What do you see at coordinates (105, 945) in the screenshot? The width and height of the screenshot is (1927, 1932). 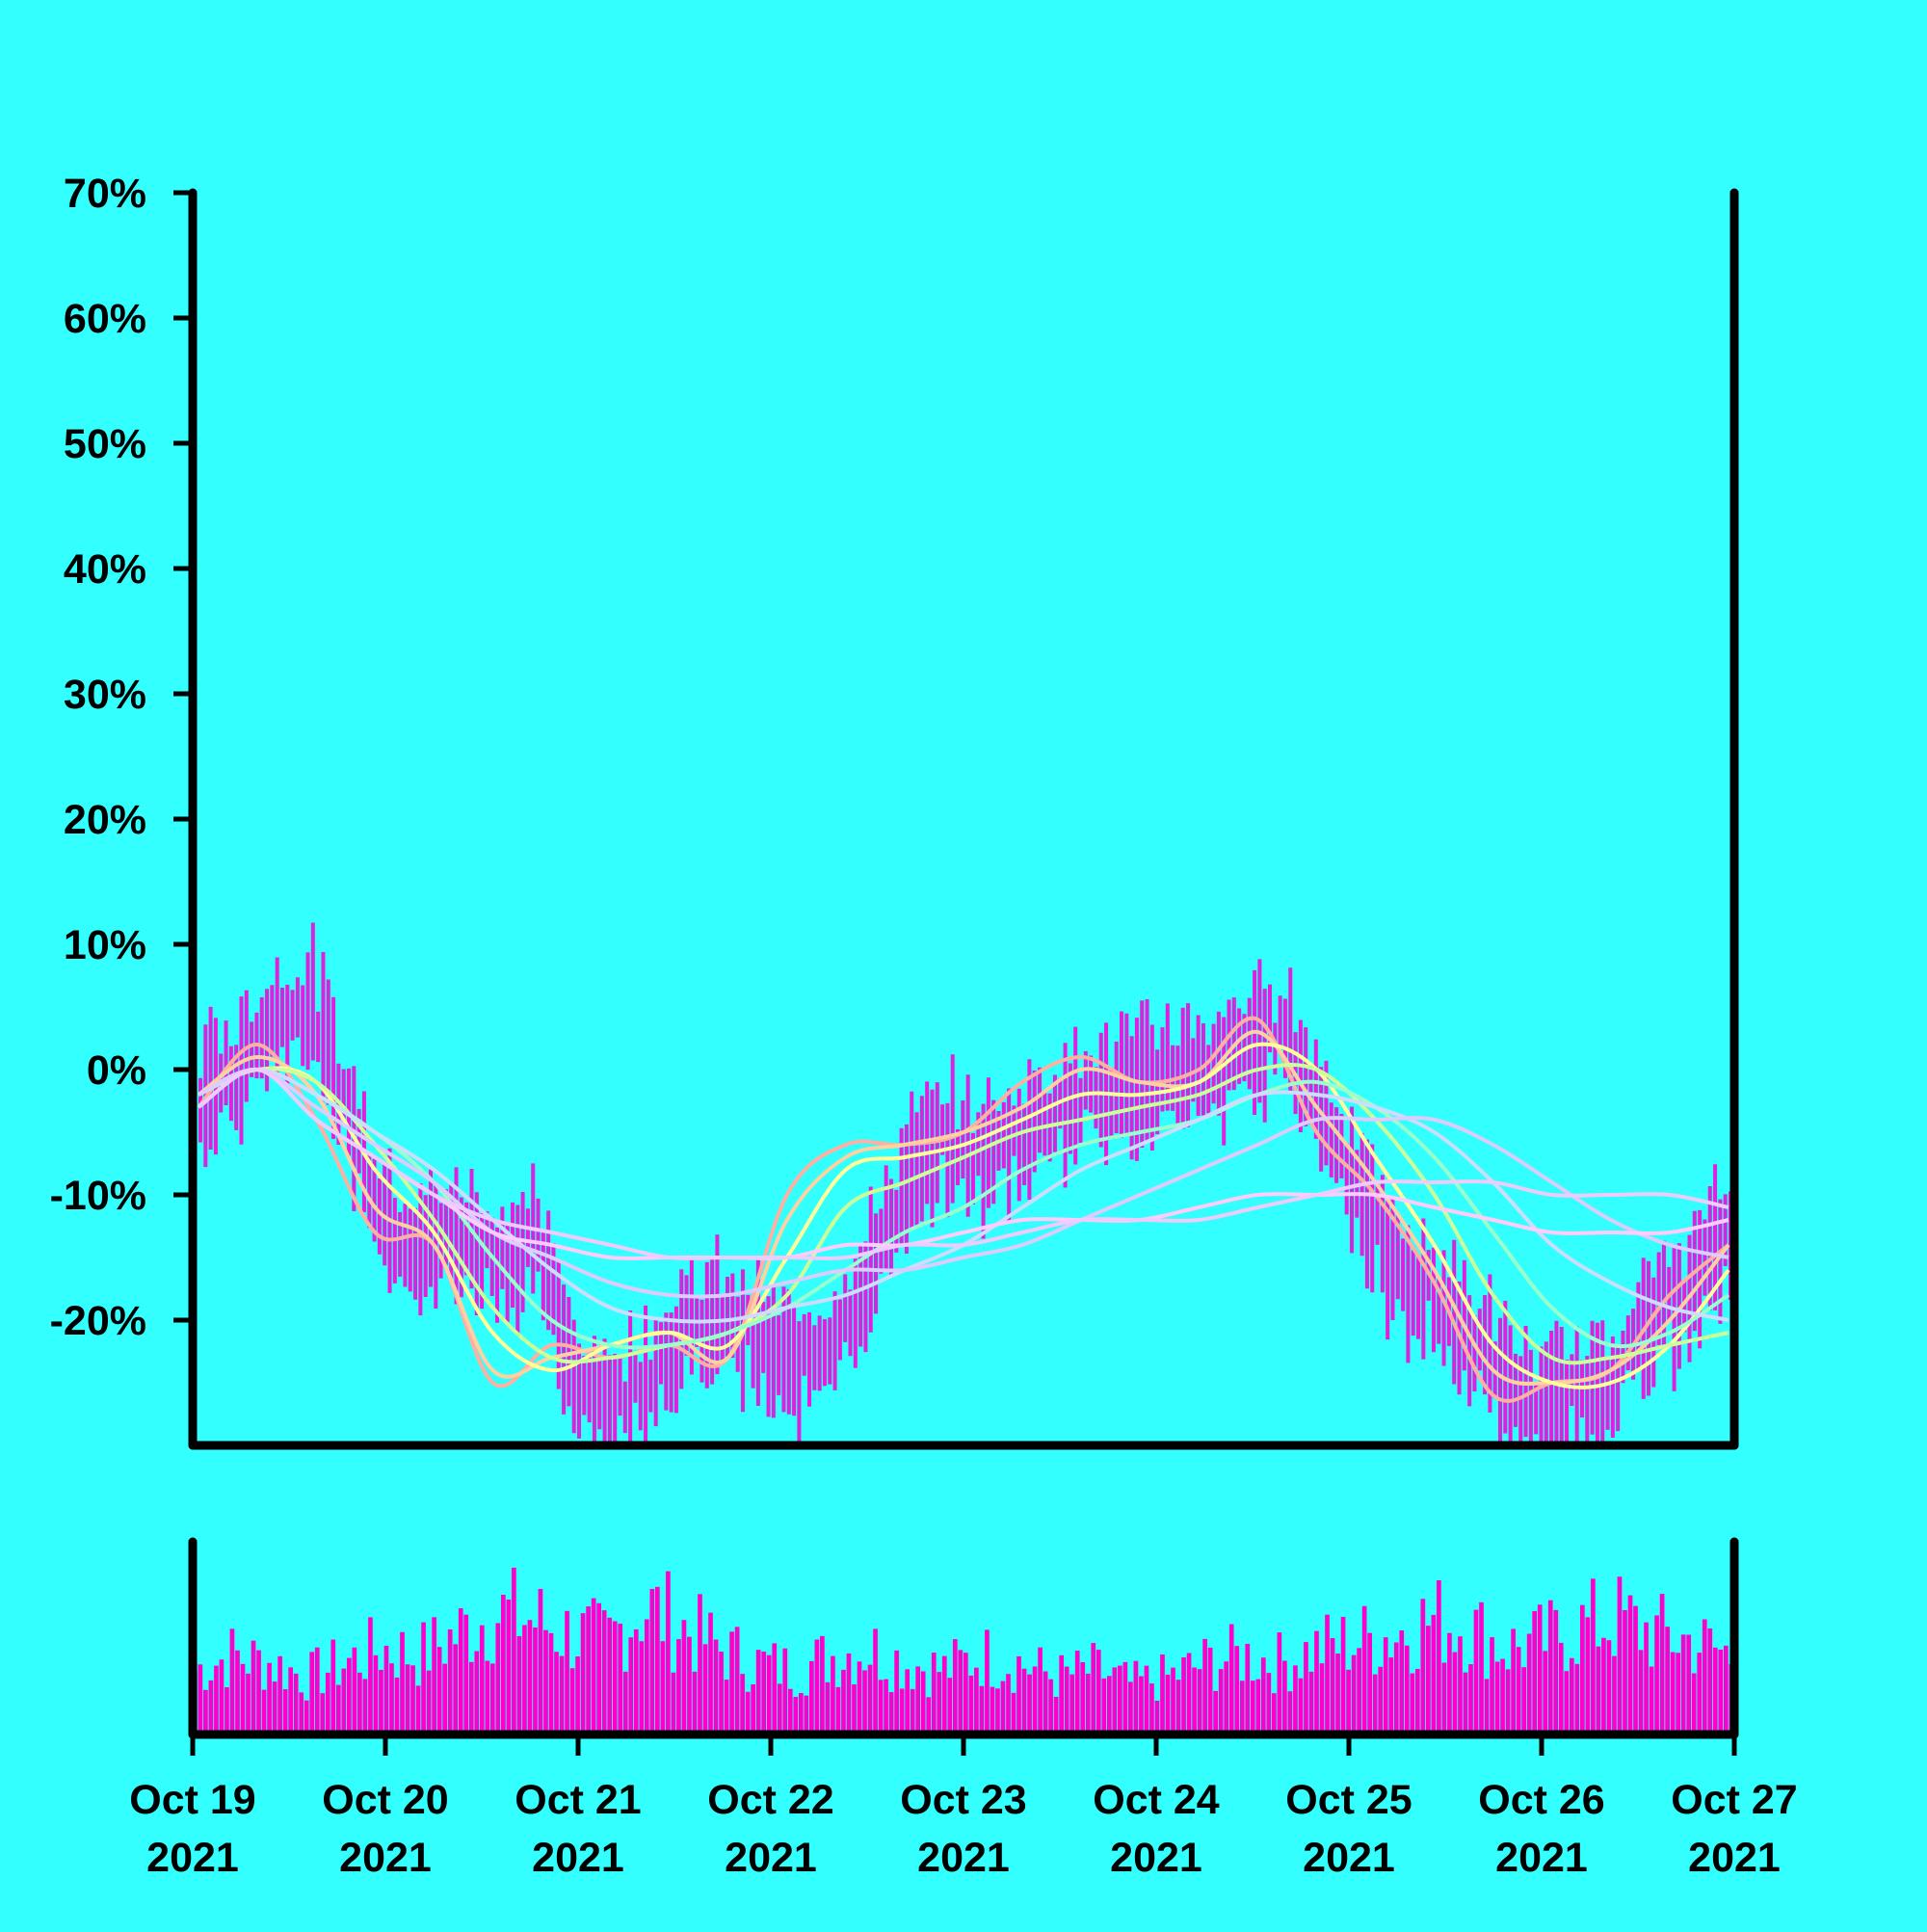 I see `y-tick-label: 10%` at bounding box center [105, 945].